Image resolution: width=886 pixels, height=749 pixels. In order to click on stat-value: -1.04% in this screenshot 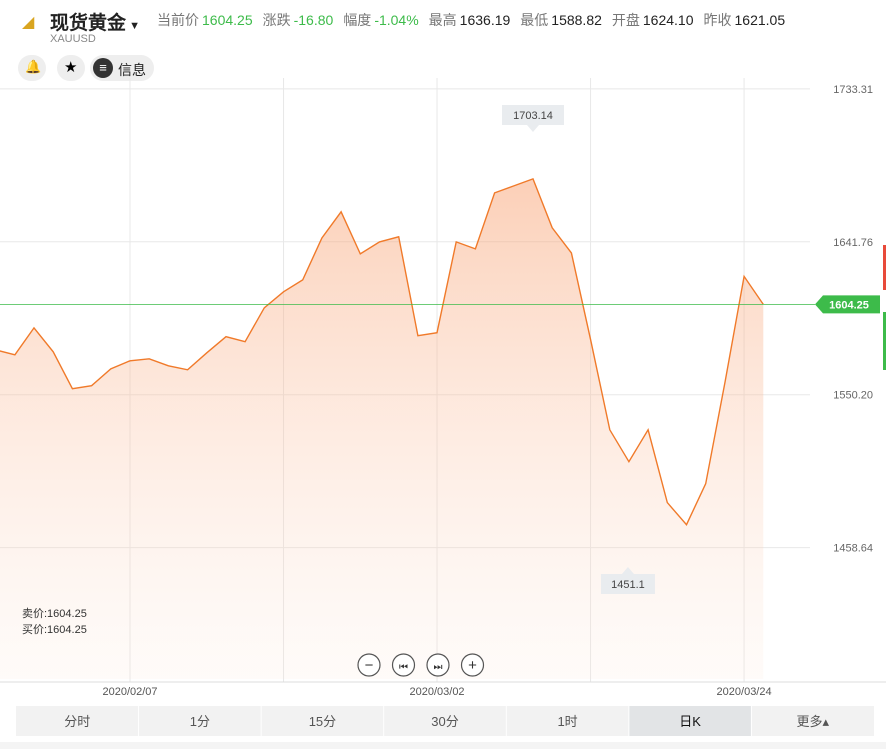, I will do `click(396, 20)`.